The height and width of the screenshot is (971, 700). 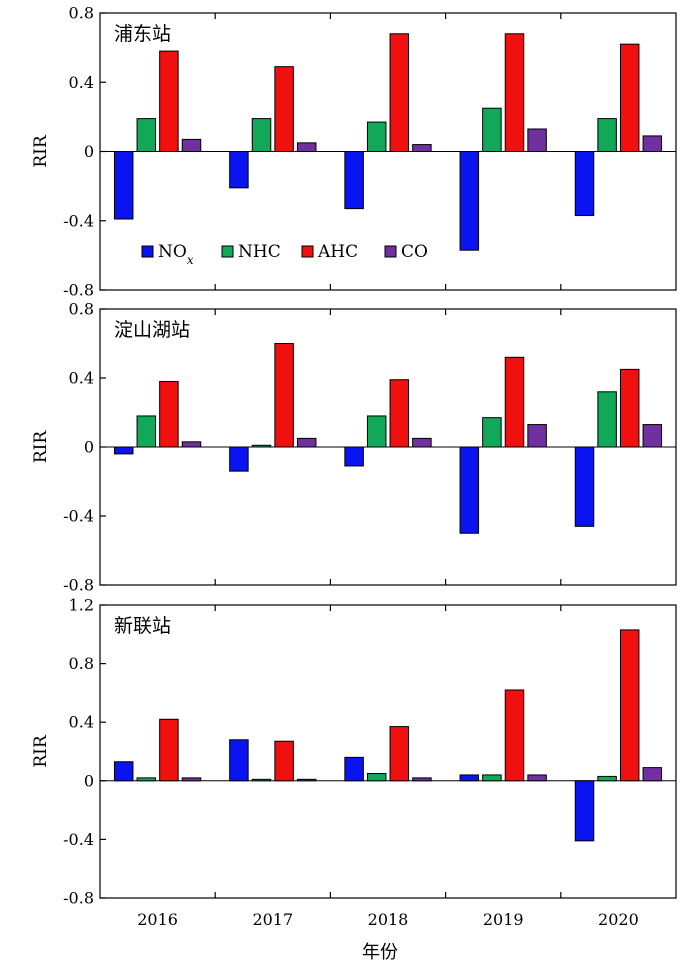 What do you see at coordinates (414, 252) in the screenshot?
I see `legend-label-co: CO` at bounding box center [414, 252].